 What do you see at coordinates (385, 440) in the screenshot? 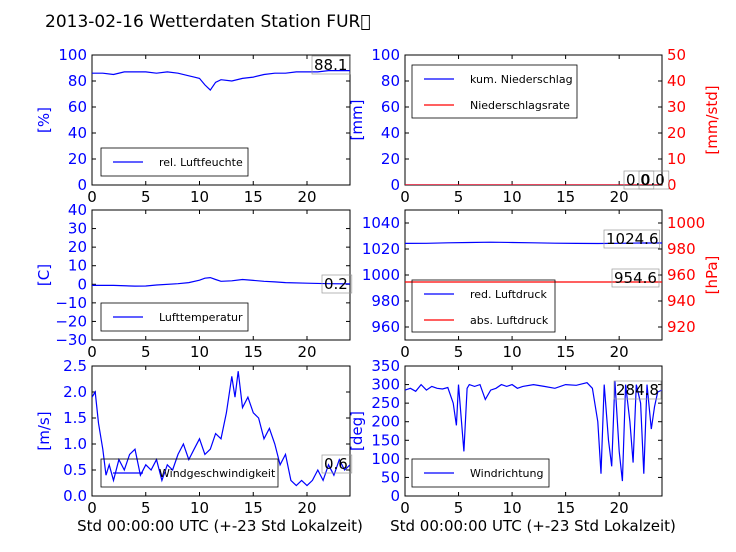
I see `y-tick-label: 150` at bounding box center [385, 440].